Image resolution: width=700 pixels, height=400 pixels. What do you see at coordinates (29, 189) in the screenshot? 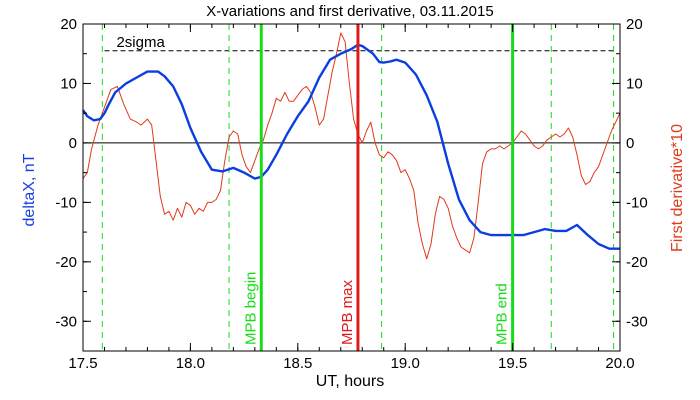
I see `y-axis-label-left: deltaX, nT` at bounding box center [29, 189].